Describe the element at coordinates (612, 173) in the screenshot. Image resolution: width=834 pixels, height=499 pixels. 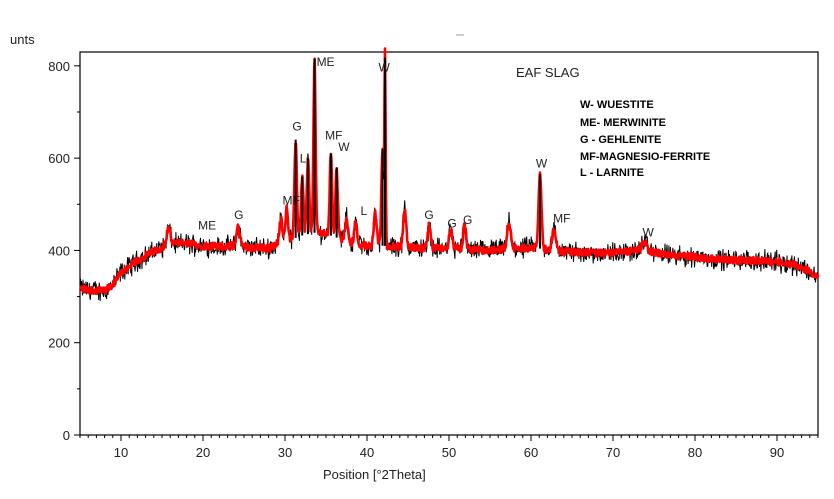
I see `legend-entry-larnite: L - LARNITE` at that location.